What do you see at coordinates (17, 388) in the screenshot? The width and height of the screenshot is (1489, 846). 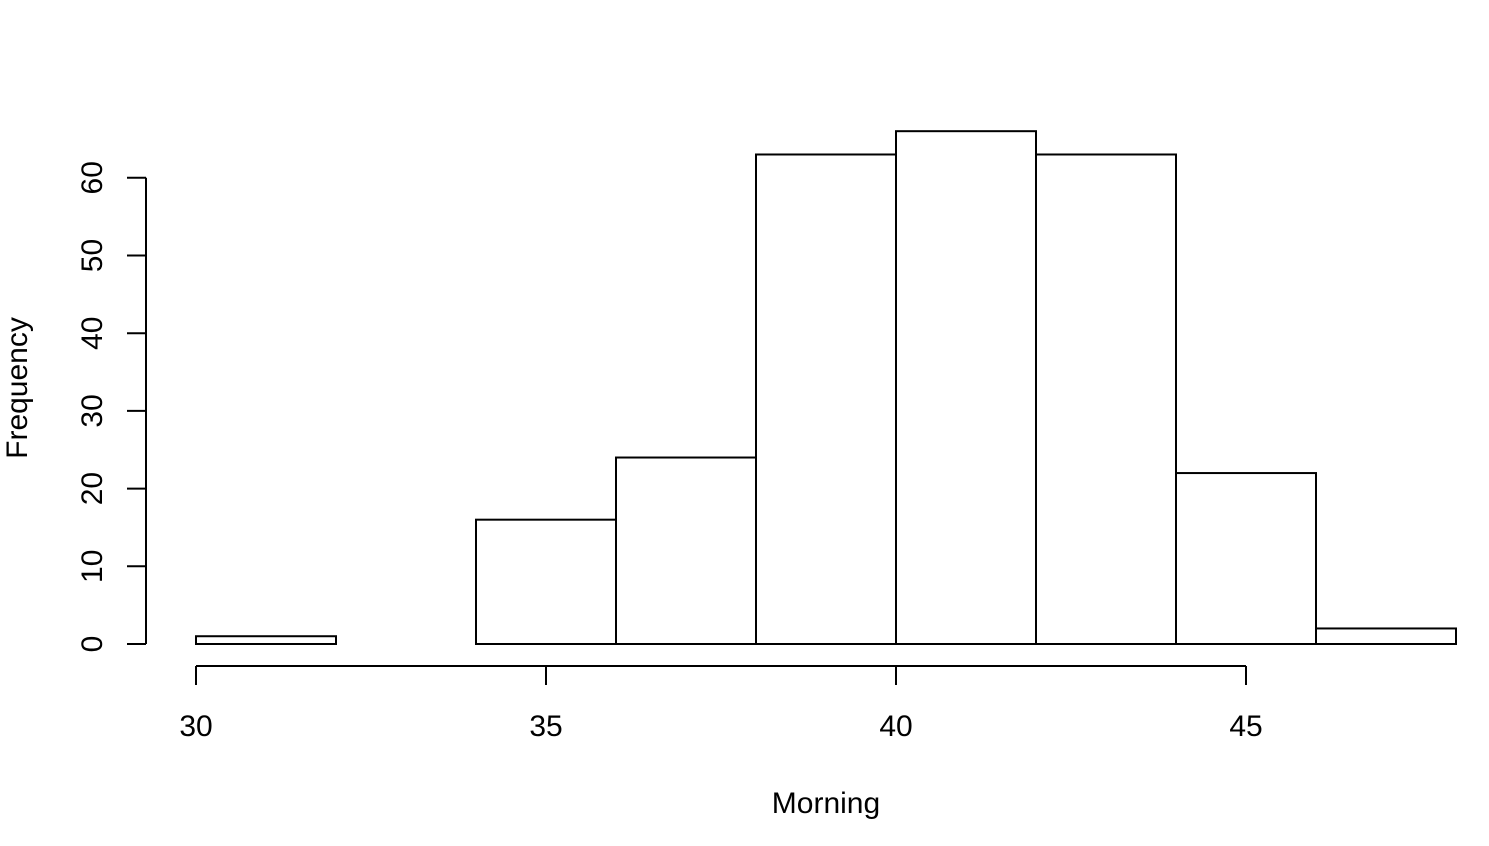 I see `y-axis-title: Frequency` at bounding box center [17, 388].